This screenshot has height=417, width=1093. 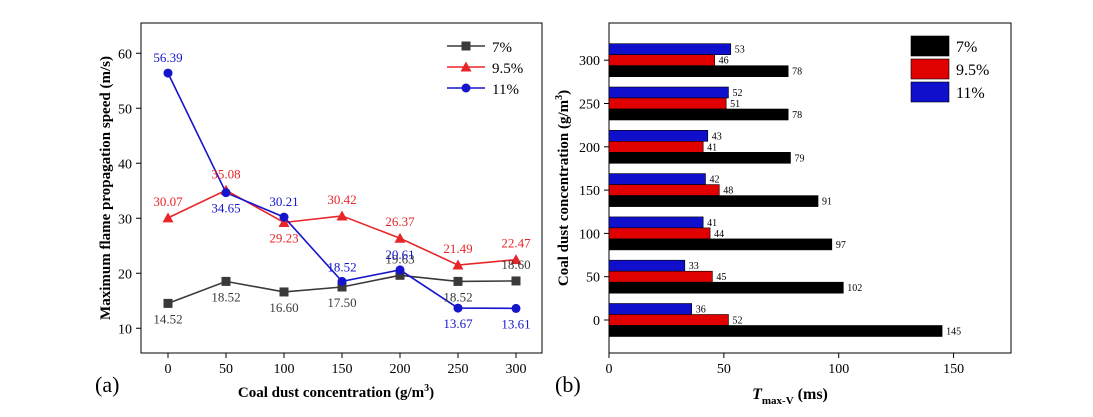 I want to click on bar-label-11pct: 43, so click(x=717, y=136).